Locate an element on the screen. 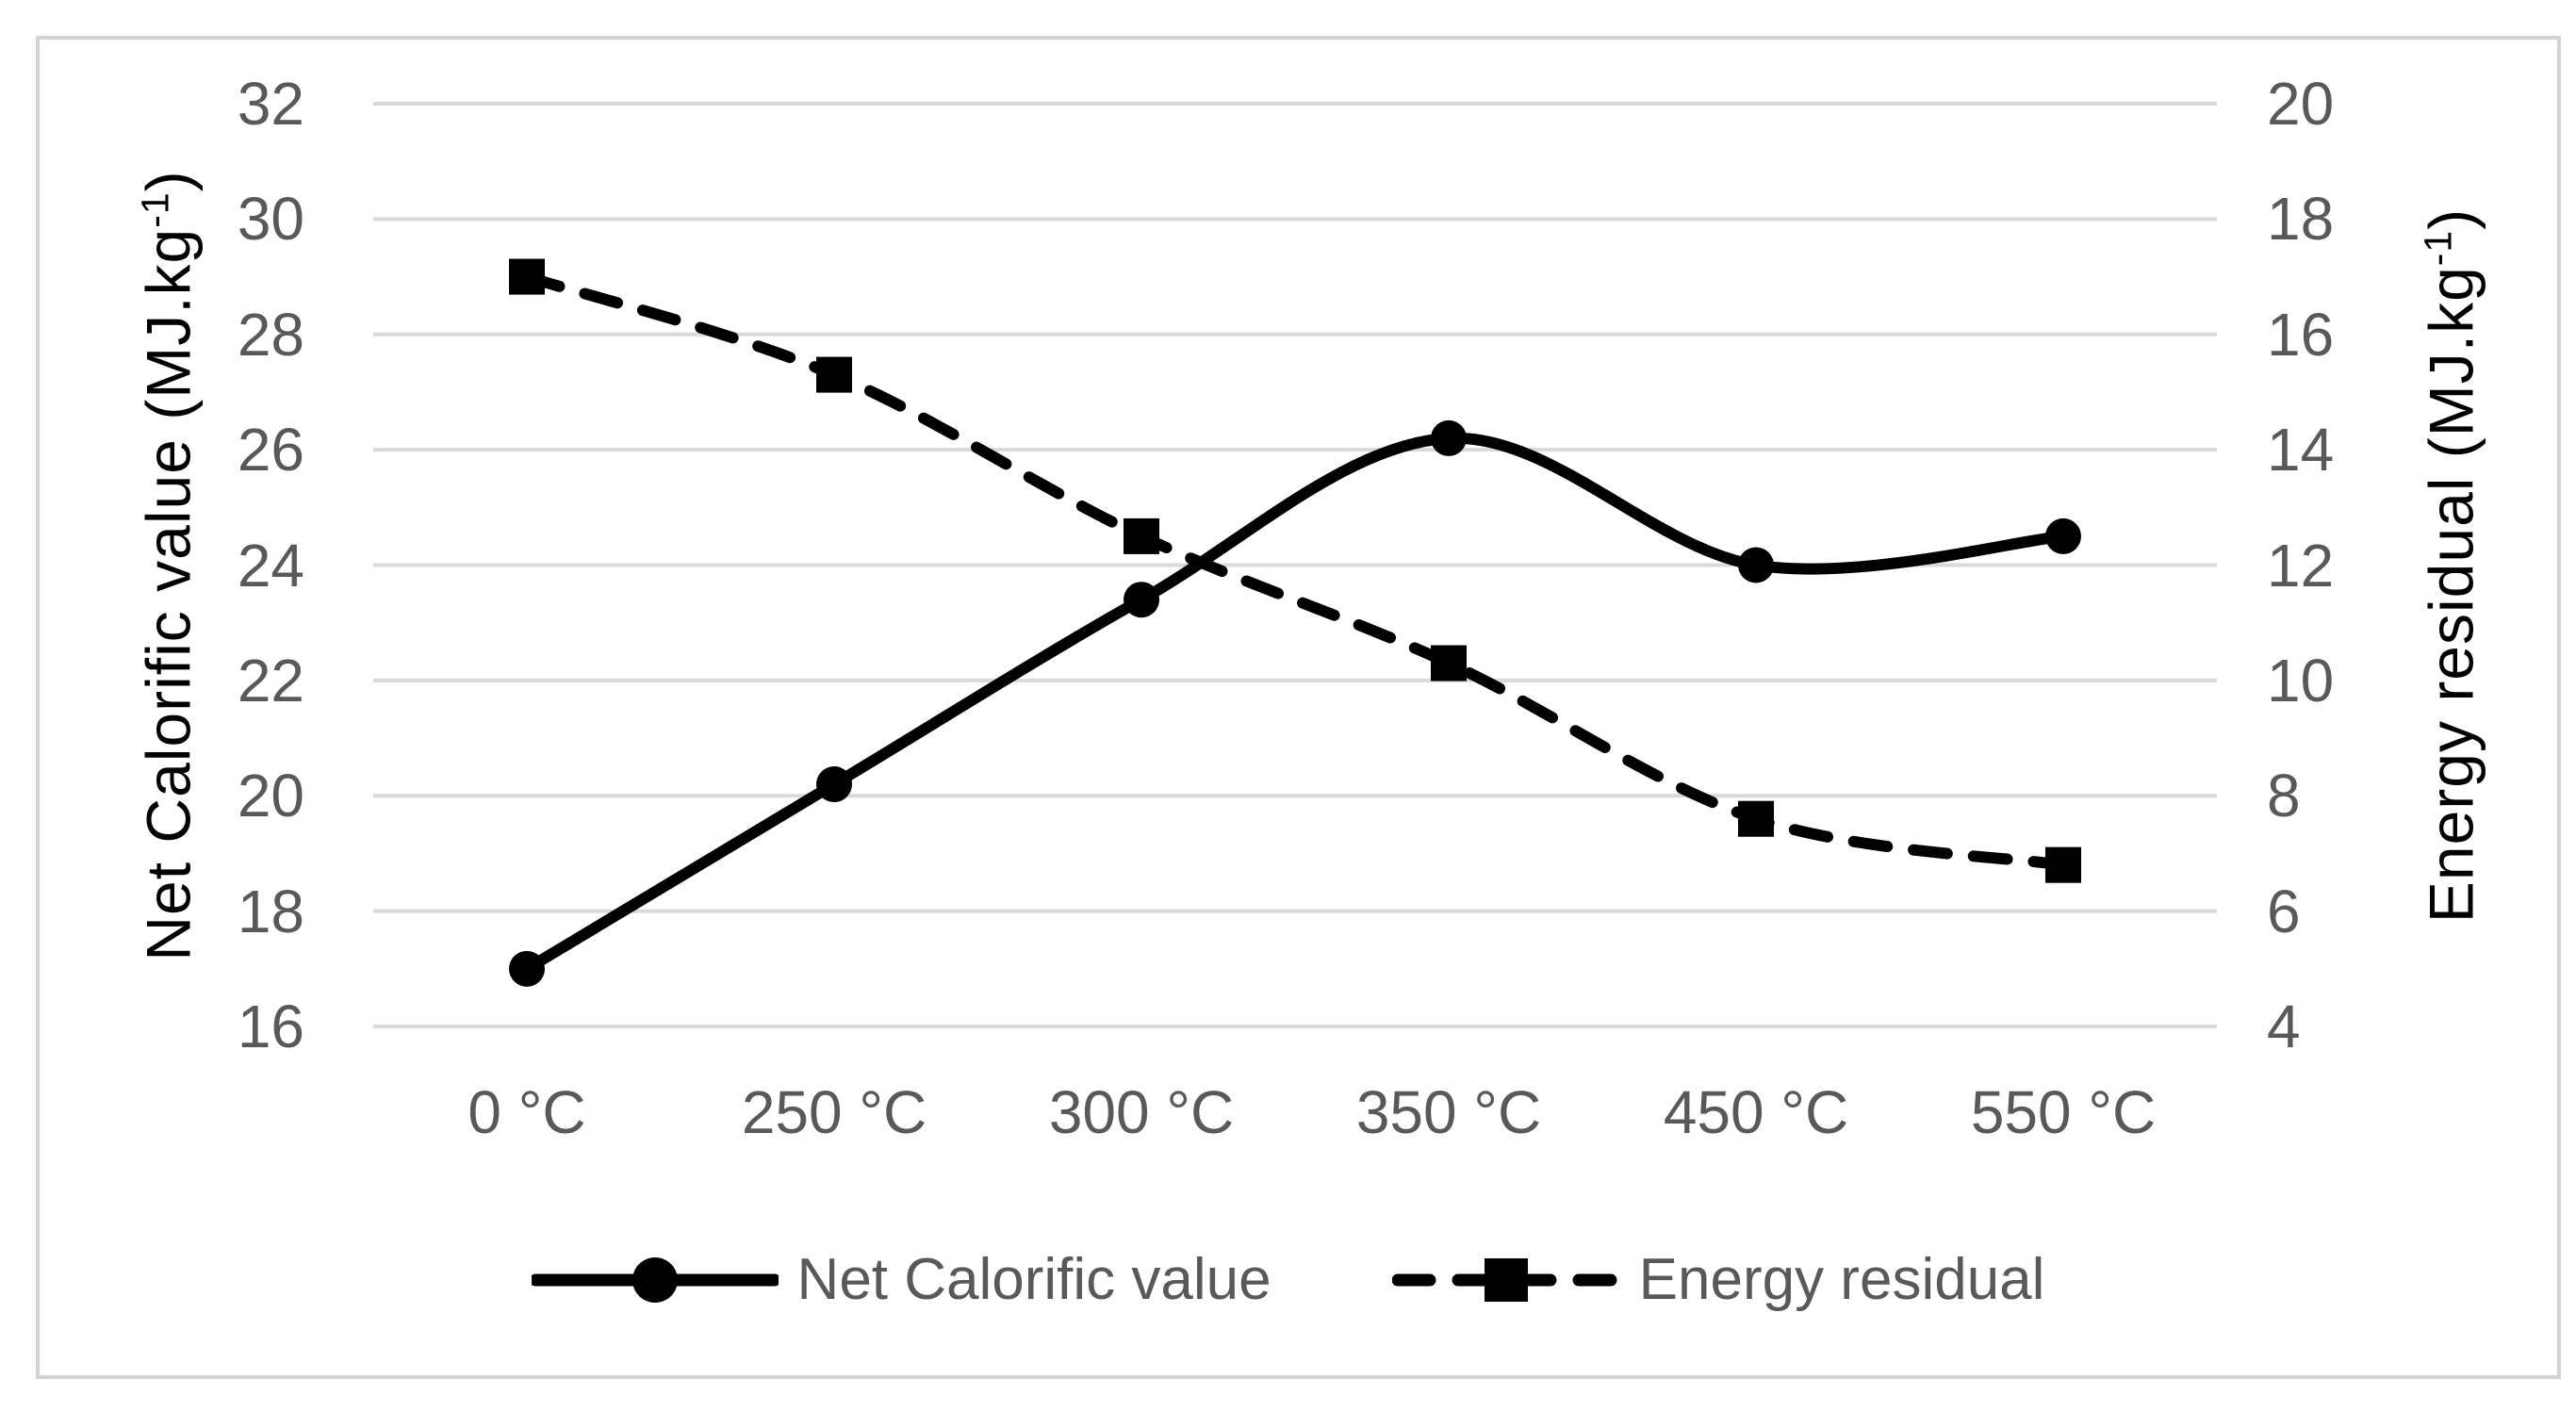 This screenshot has width=2576, height=1412. legend-item-net-calorific-value: Net Calorific value is located at coordinates (901, 1280).